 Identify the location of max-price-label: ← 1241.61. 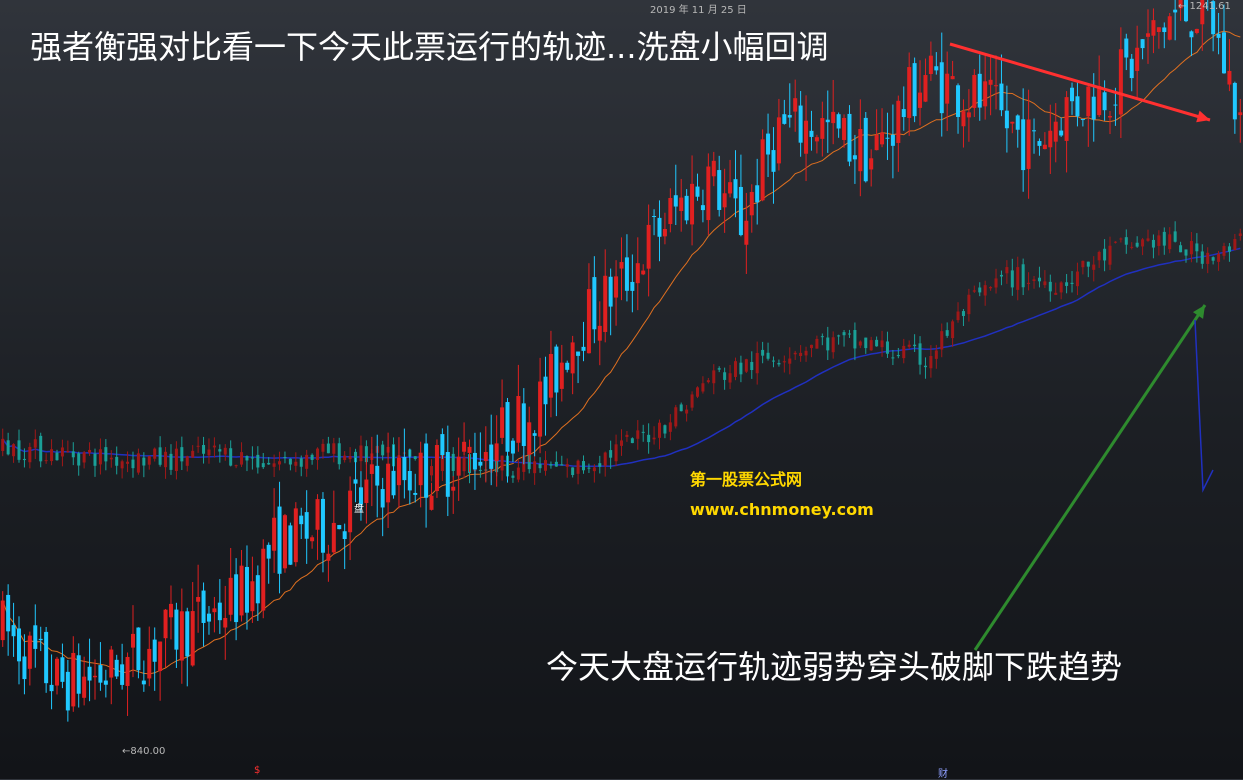
(1204, 6).